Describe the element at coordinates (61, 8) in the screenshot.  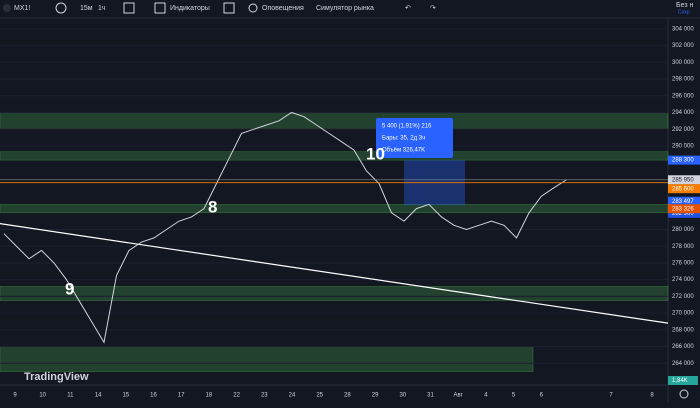
I see `add-symbol` at that location.